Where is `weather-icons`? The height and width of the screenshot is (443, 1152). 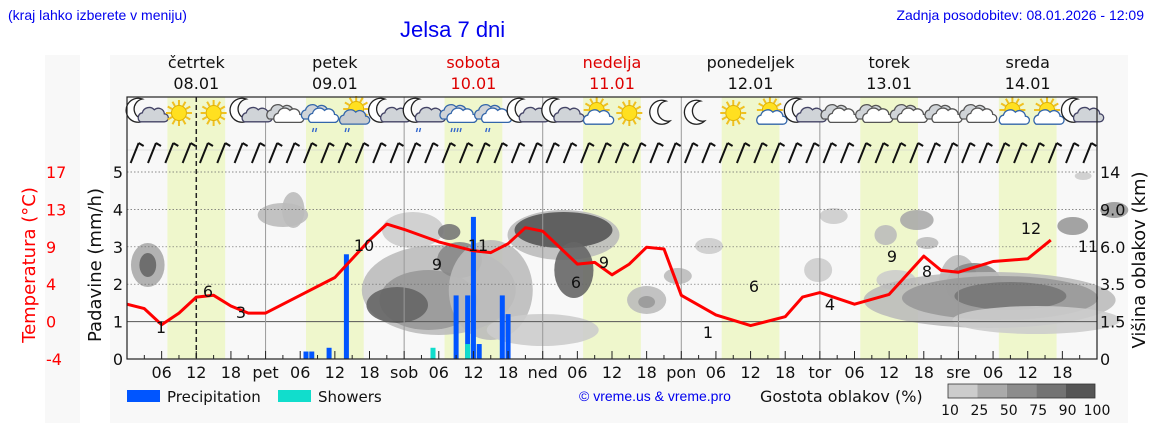 weather-icons is located at coordinates (615, 114).